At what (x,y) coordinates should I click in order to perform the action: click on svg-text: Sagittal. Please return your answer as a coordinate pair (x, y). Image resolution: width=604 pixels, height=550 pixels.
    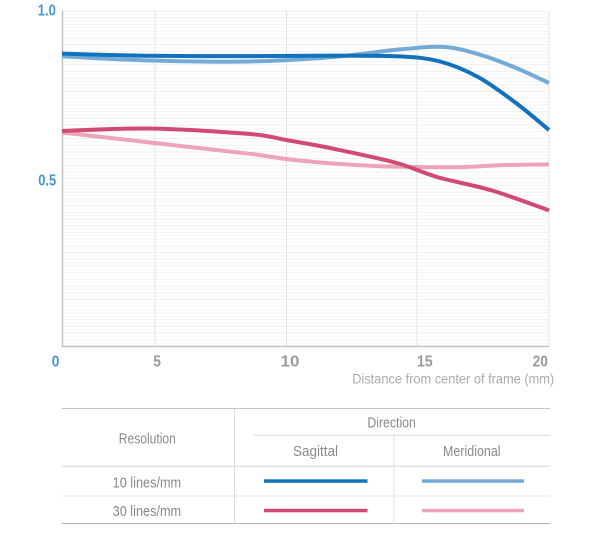
    Looking at the image, I should click on (315, 451).